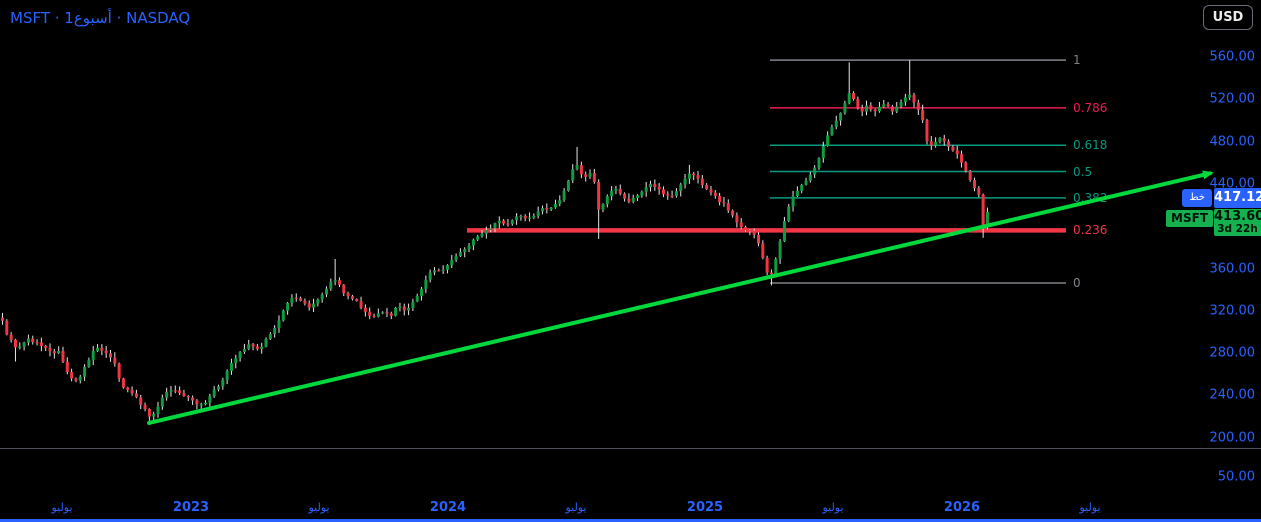  What do you see at coordinates (630, 520) in the screenshot?
I see `bottom-accent-bar` at bounding box center [630, 520].